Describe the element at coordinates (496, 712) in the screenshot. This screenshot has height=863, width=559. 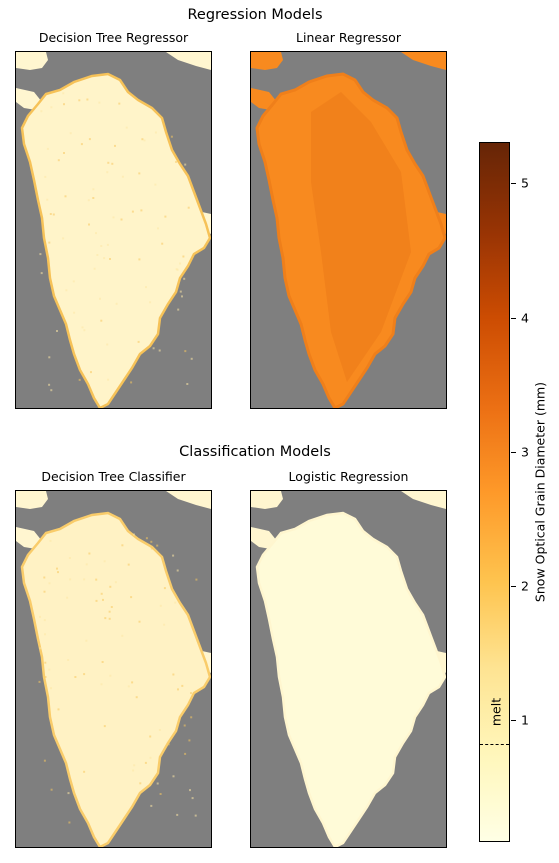
I see `melt-label: melt` at that location.